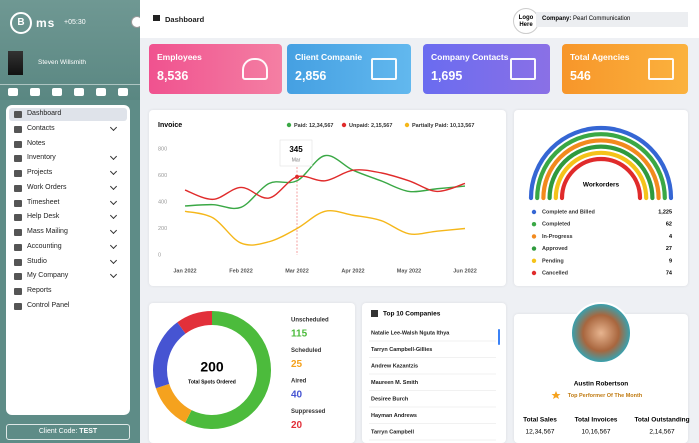 This screenshot has height=443, width=699. What do you see at coordinates (540, 432) in the screenshot?
I see `profile-stat-value: 12,34,567` at bounding box center [540, 432].